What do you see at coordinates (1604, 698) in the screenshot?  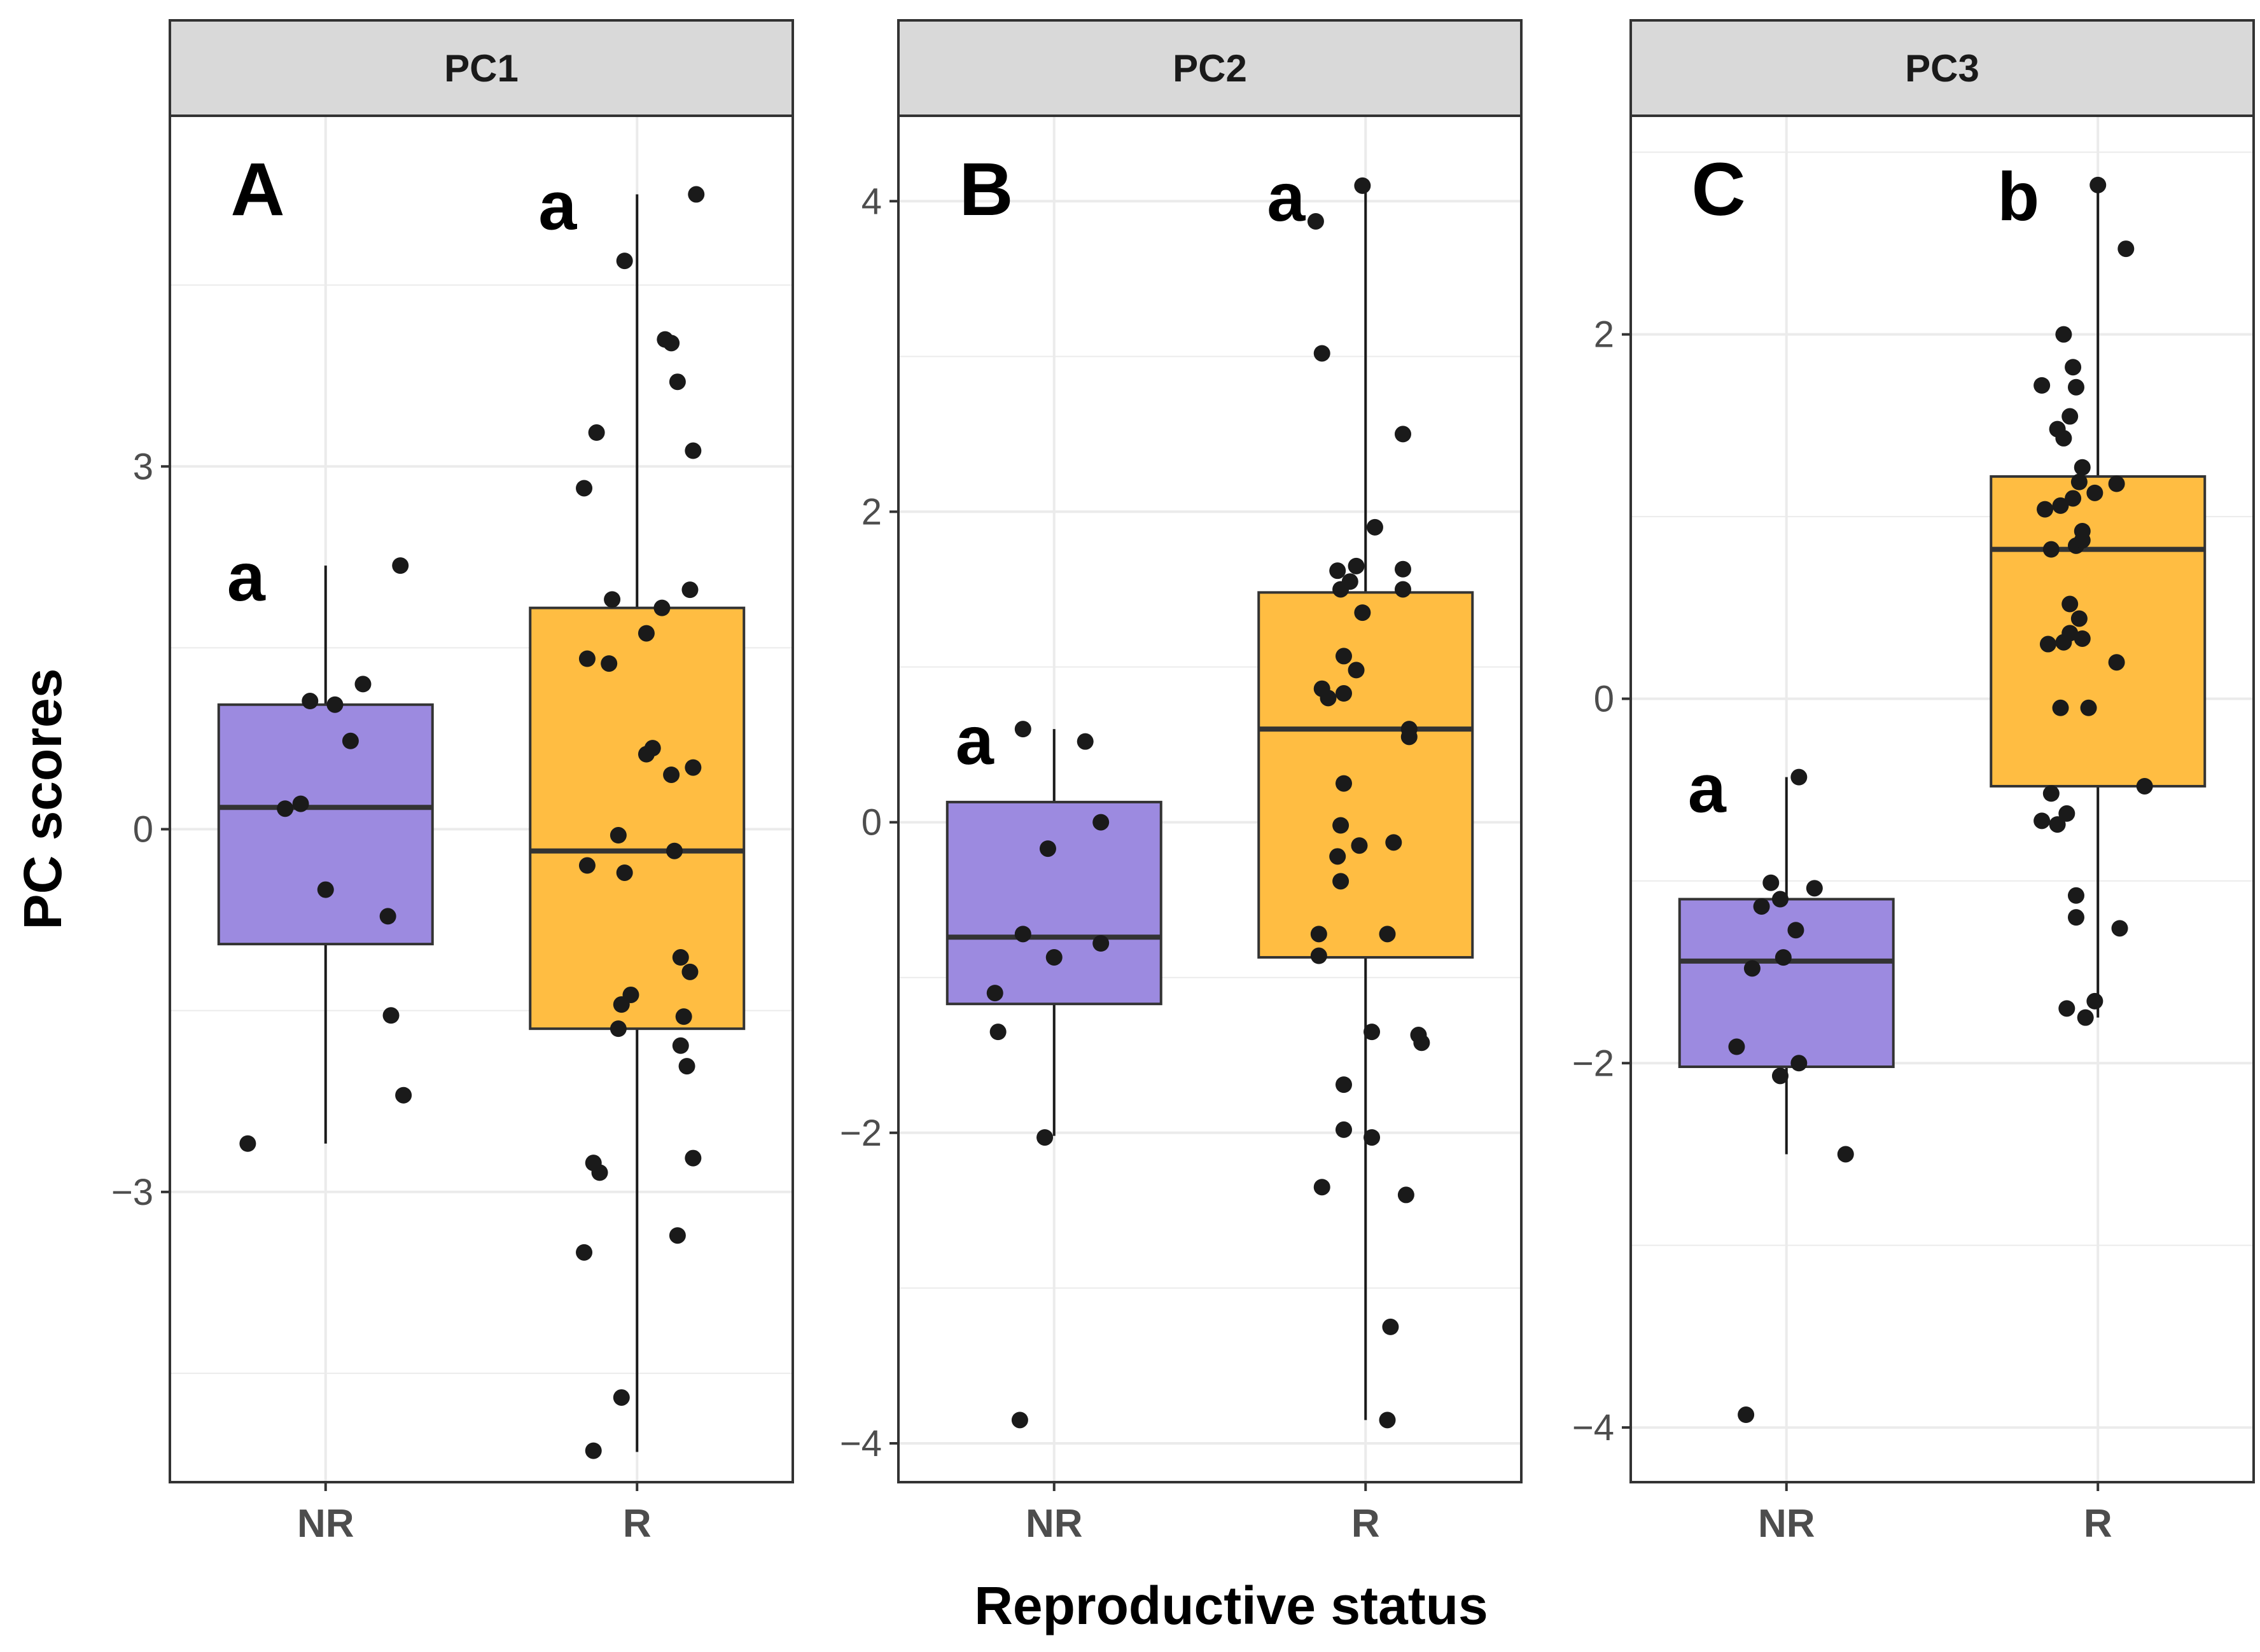 I see `y-tick-label: 0` at bounding box center [1604, 698].